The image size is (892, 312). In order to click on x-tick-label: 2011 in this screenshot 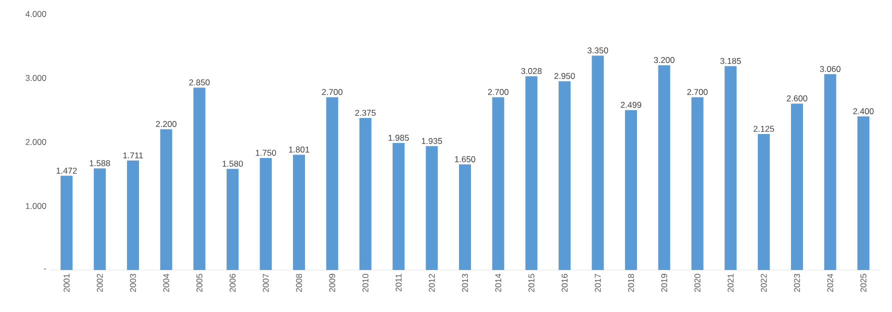, I will do `click(399, 283)`.